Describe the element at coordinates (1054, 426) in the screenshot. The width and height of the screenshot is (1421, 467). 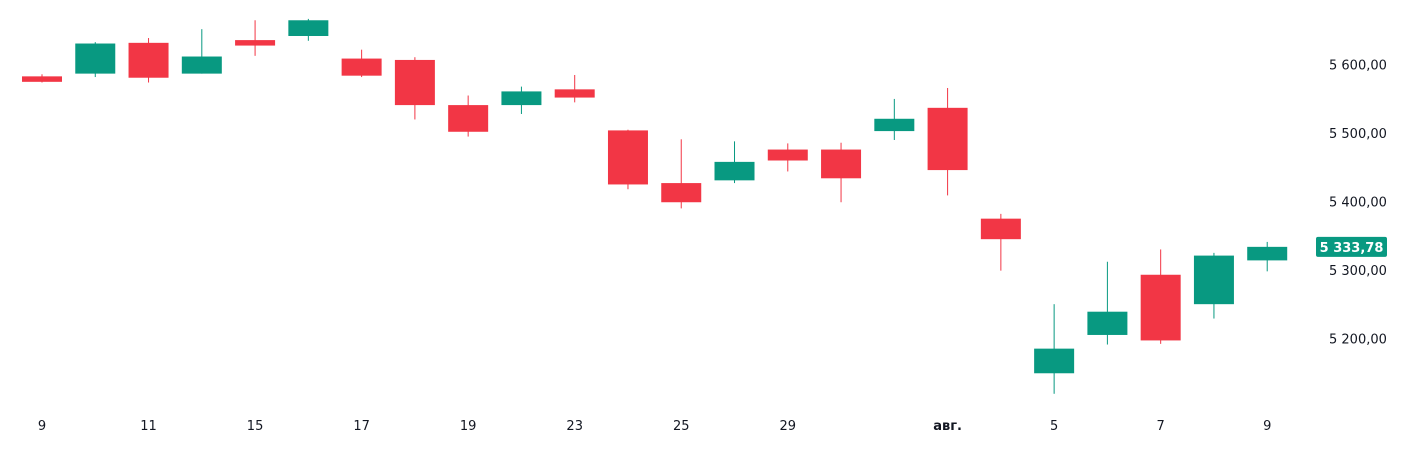
I see `x-tick-label: 5` at that location.